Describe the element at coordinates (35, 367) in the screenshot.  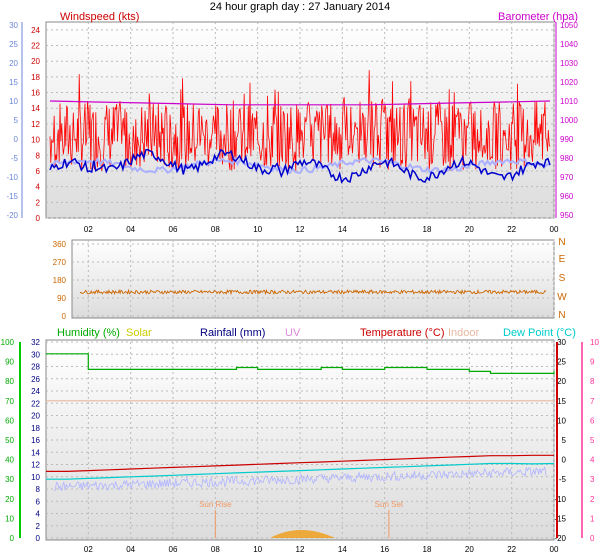
I see `rainfall-tick-label: 28` at that location.